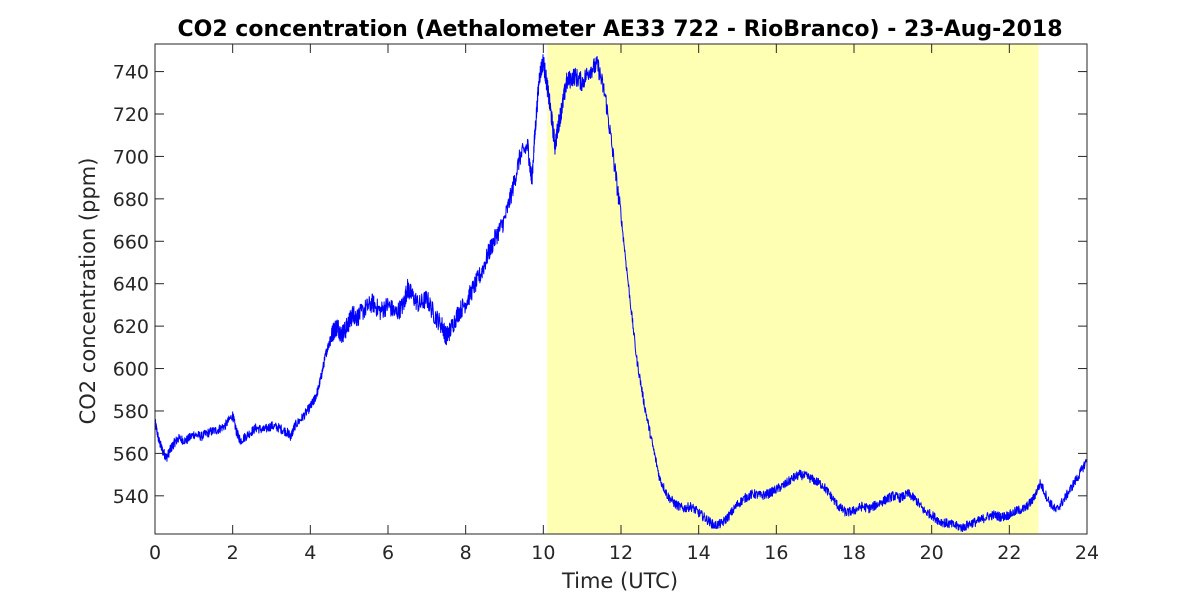 This screenshot has width=1200, height=600. Describe the element at coordinates (131, 115) in the screenshot. I see `y-tick-label: 720` at that location.